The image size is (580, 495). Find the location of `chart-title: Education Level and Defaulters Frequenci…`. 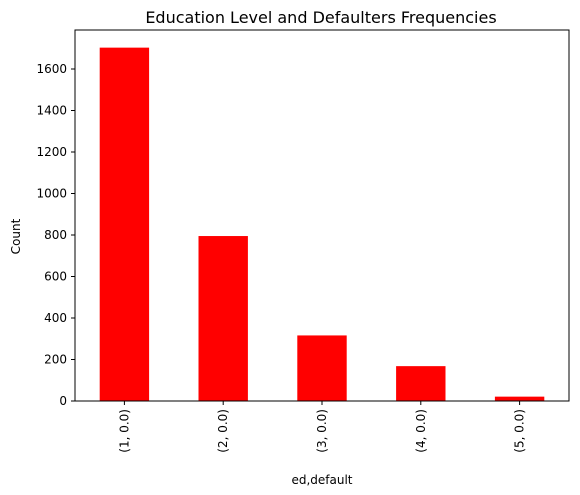

chart-title: Education Level and Defaulters Frequenci… is located at coordinates (320, 17).